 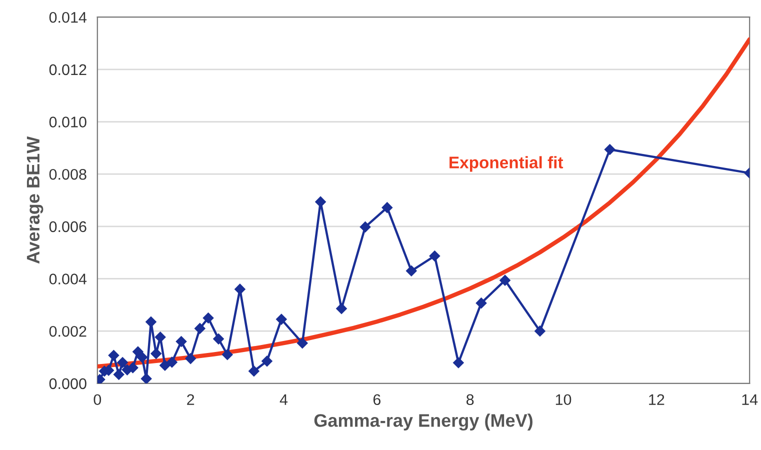 What do you see at coordinates (67, 384) in the screenshot?
I see `y-tick-label: 0.000` at bounding box center [67, 384].